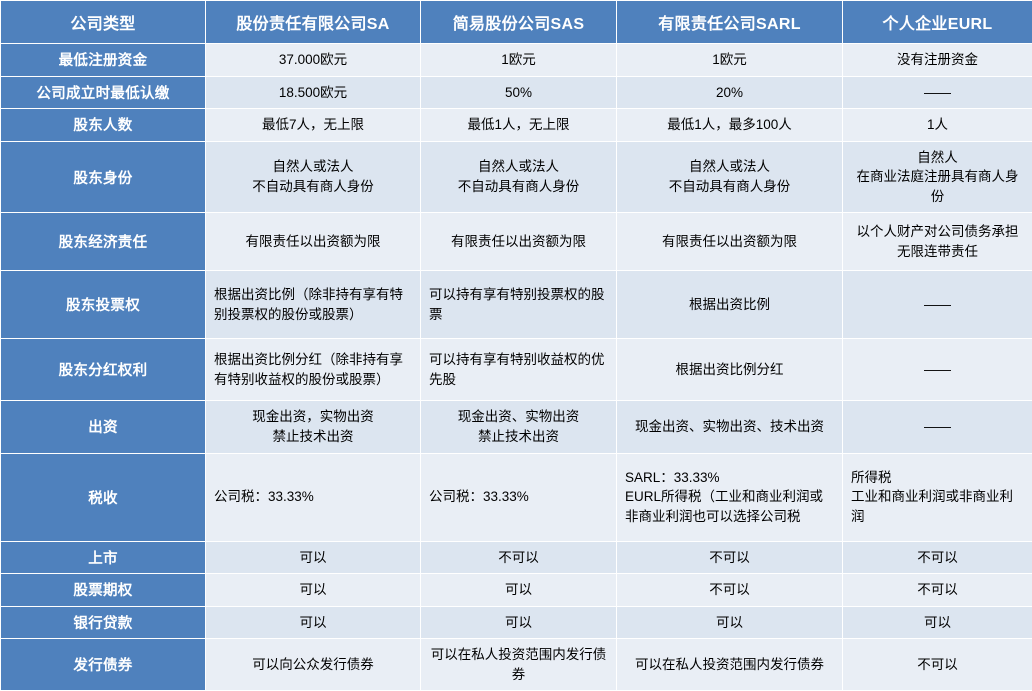 This screenshot has width=1032, height=691. What do you see at coordinates (937, 22) in the screenshot?
I see `header-cell-4: 个人企业EURL` at bounding box center [937, 22].